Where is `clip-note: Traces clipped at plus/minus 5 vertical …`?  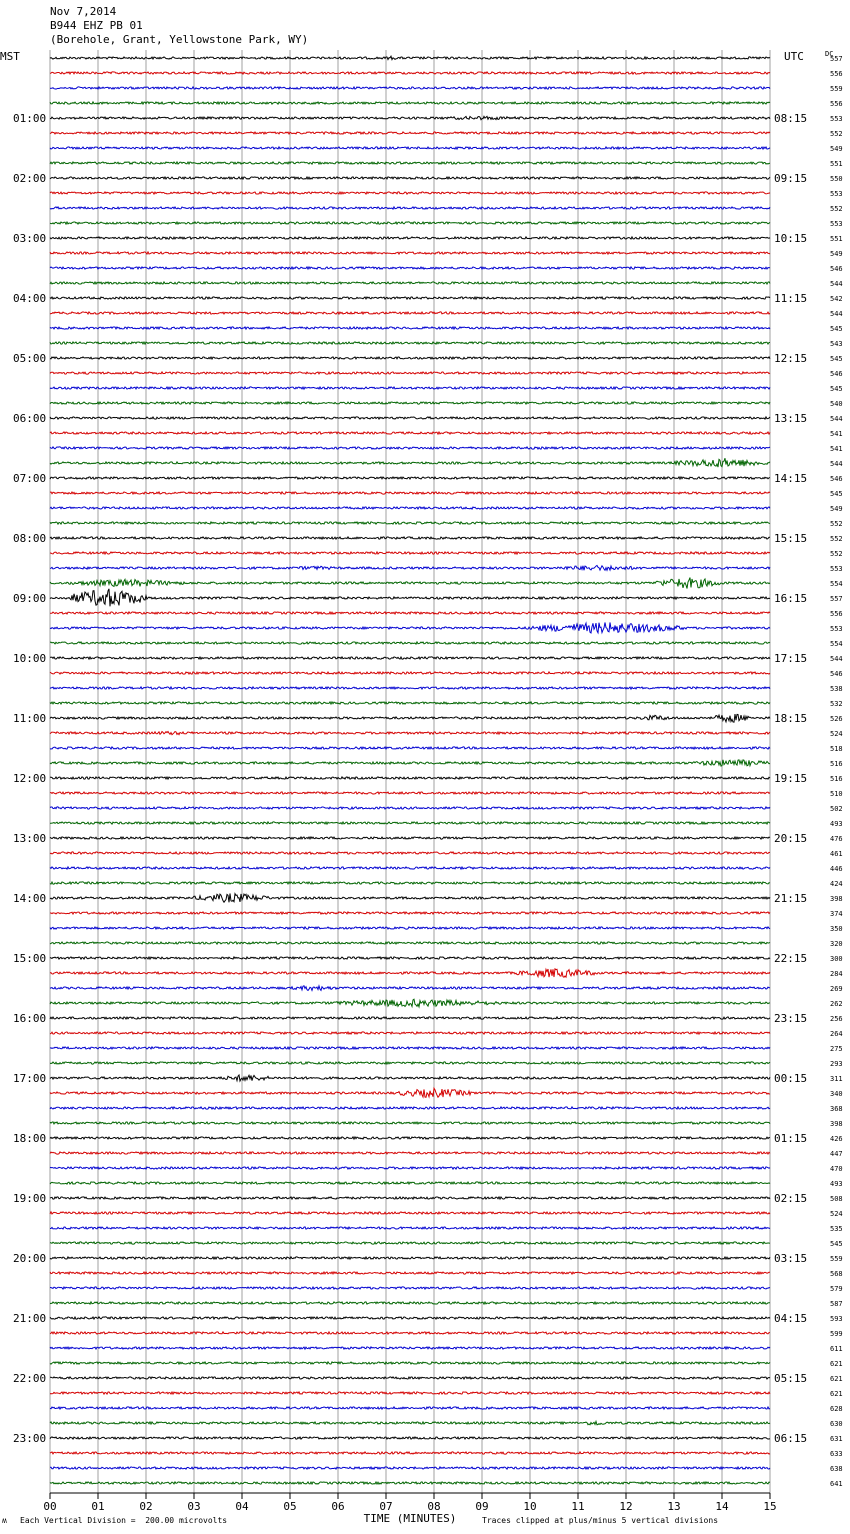 clip-note: Traces clipped at plus/minus 5 vertical … is located at coordinates (600, 1520).